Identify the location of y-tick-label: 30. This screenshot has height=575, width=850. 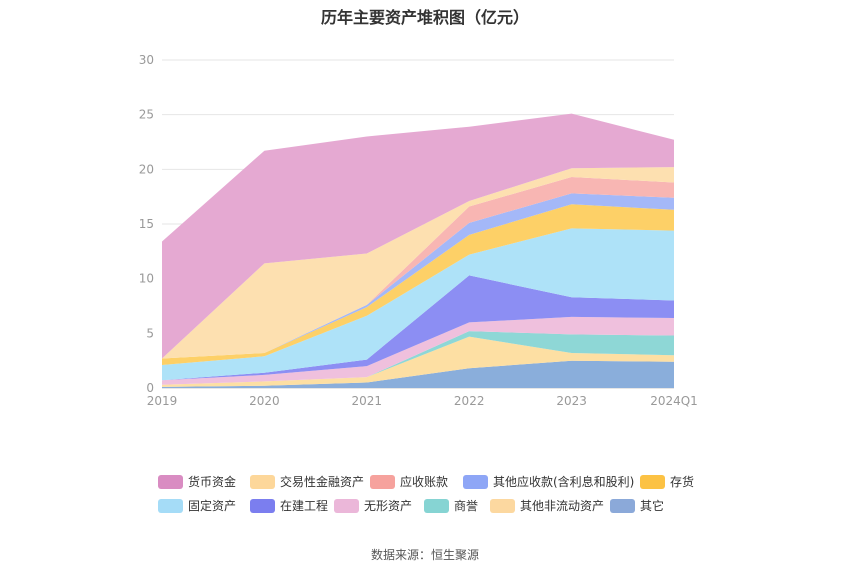
(146, 60).